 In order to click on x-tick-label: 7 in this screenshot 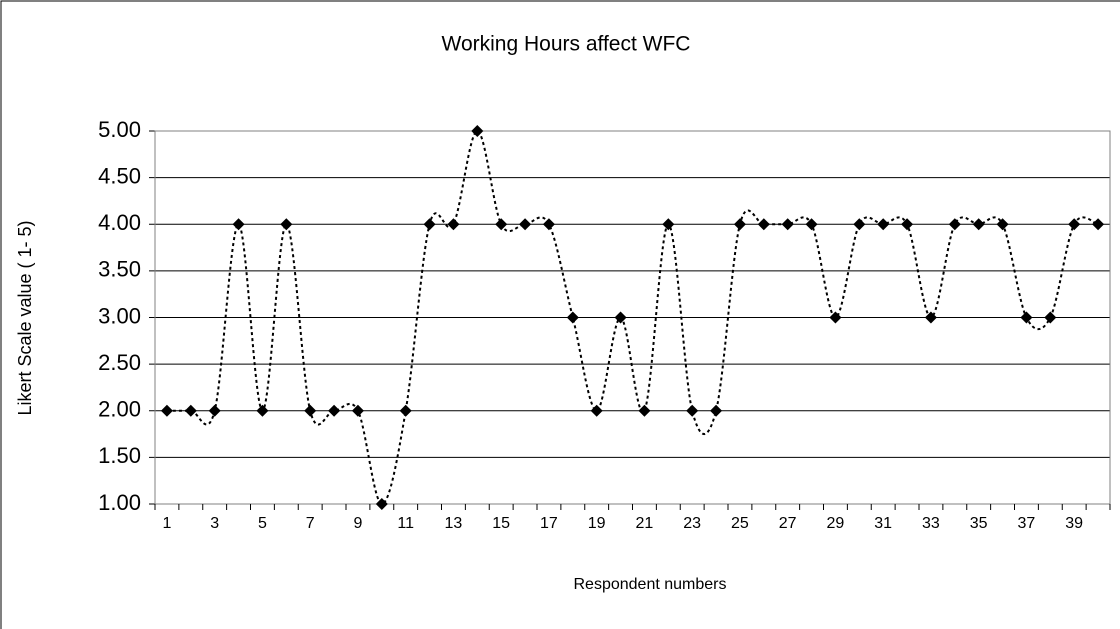, I will do `click(310, 523)`.